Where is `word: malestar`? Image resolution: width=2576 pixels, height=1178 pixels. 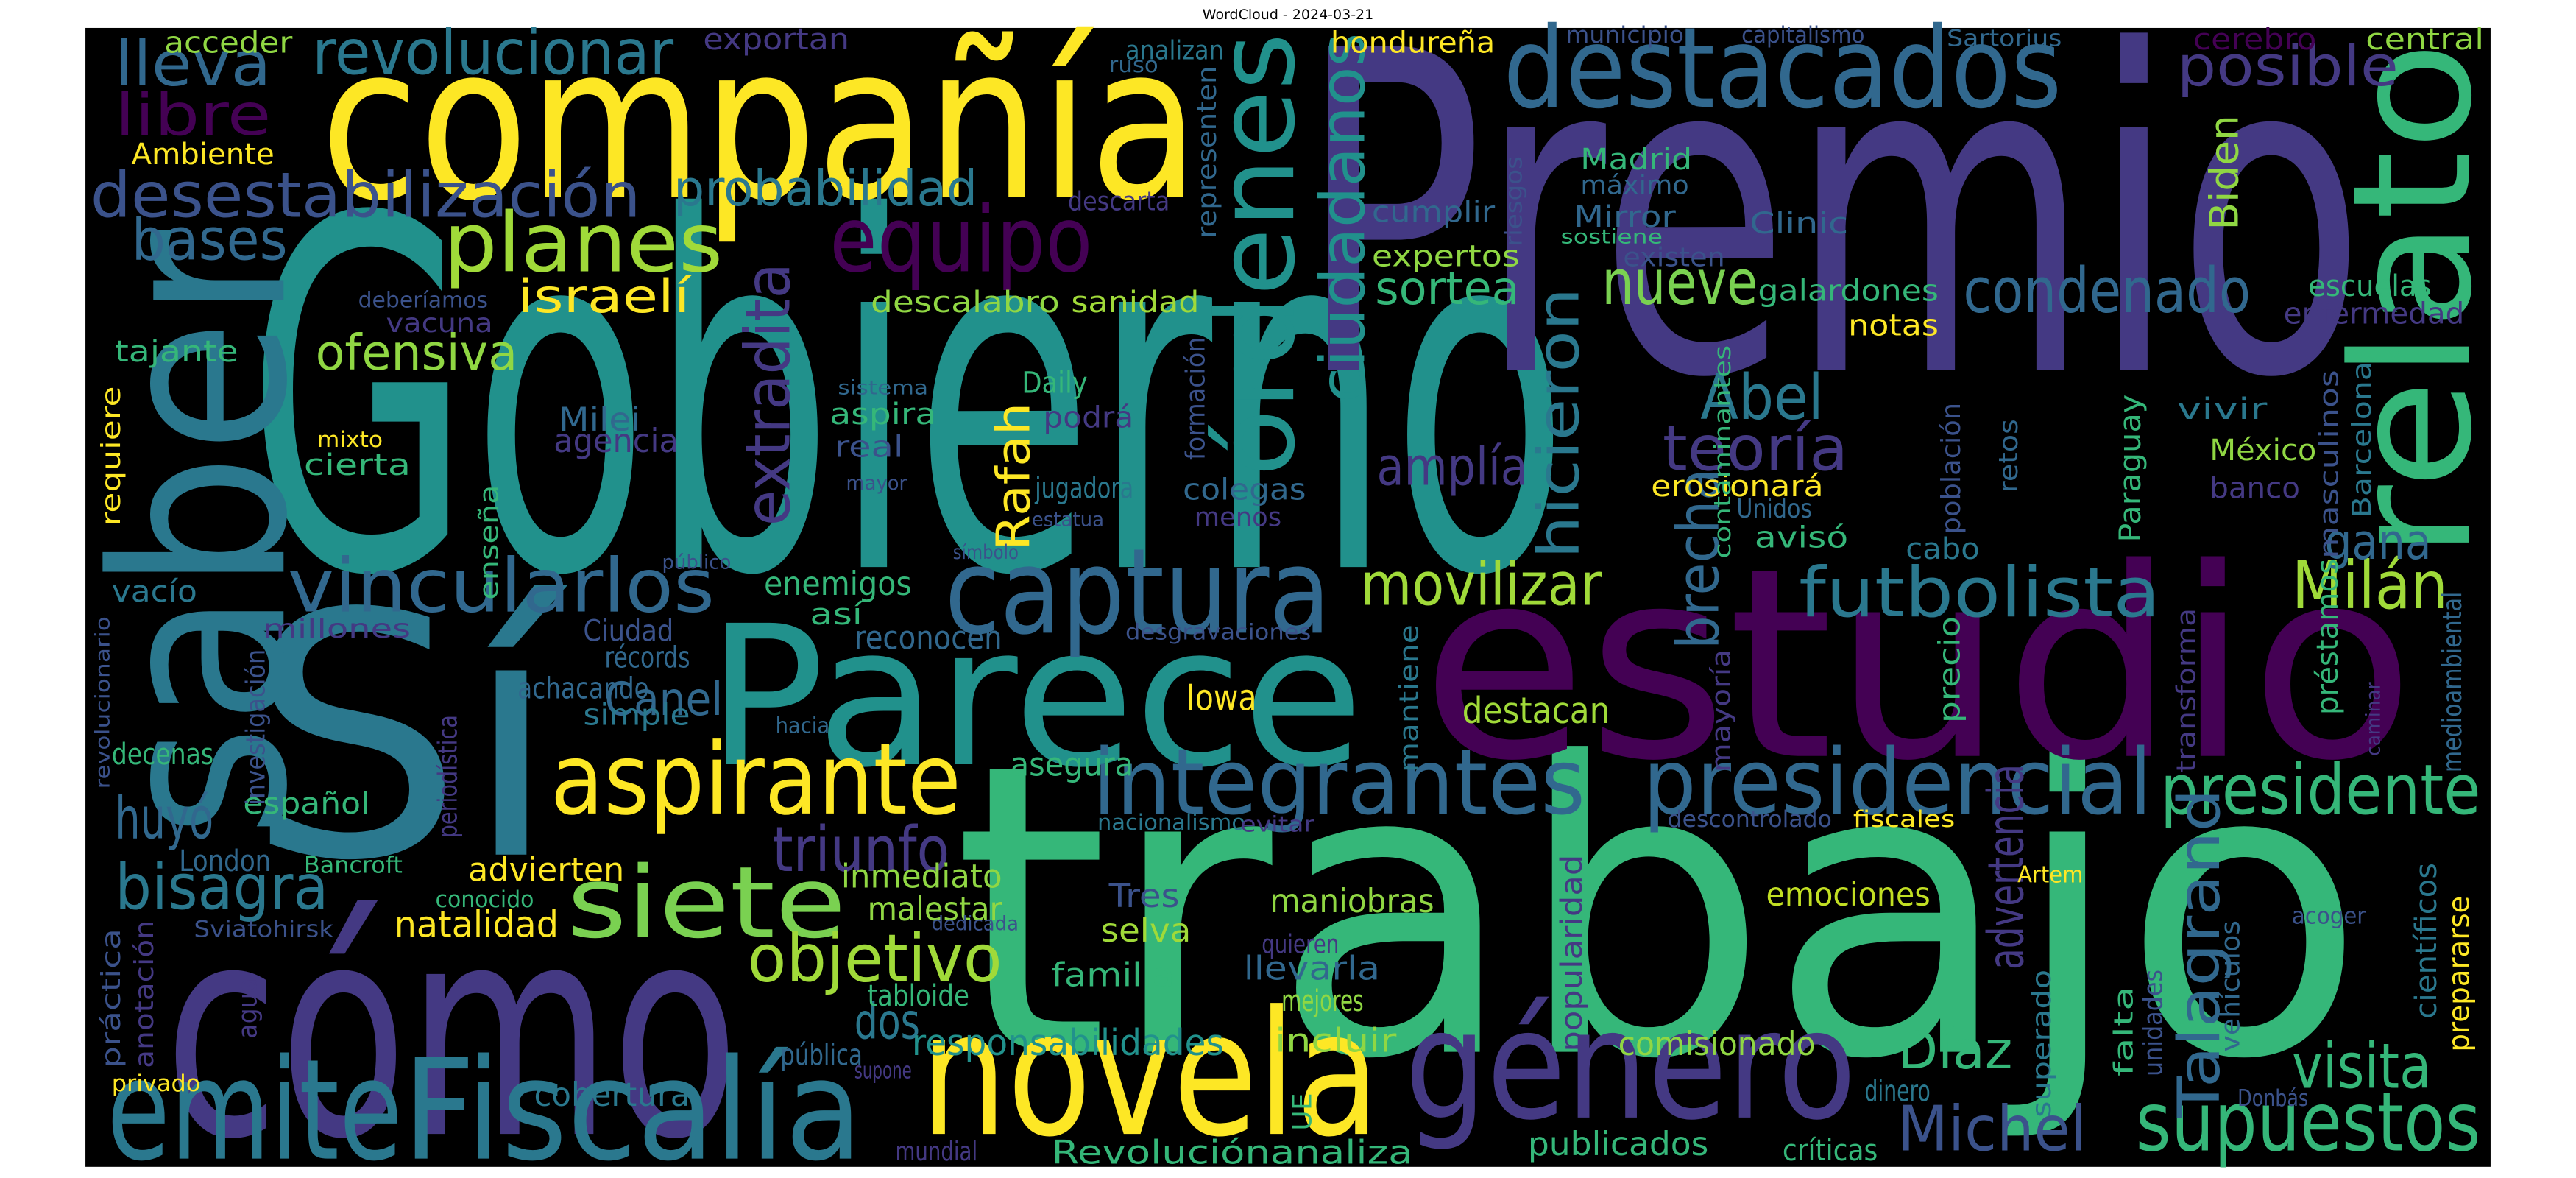
word: malestar is located at coordinates (935, 909).